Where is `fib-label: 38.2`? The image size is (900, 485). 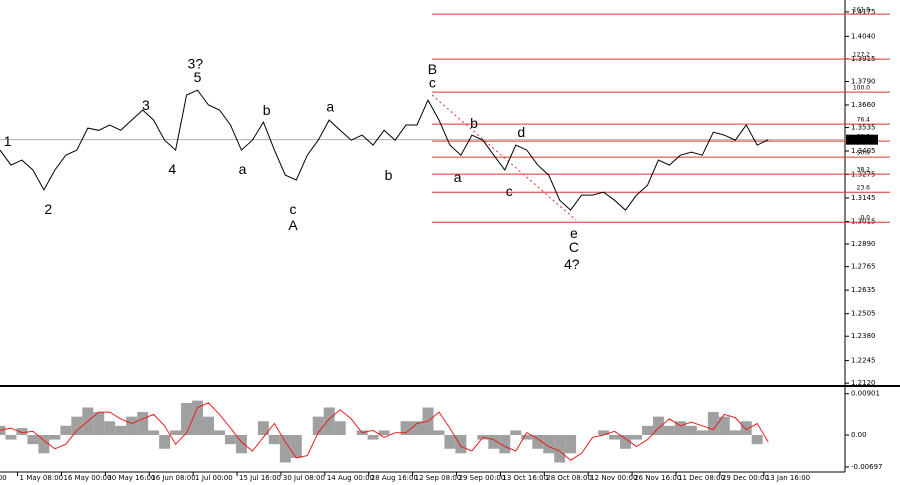
fib-label: 38.2 is located at coordinates (864, 170).